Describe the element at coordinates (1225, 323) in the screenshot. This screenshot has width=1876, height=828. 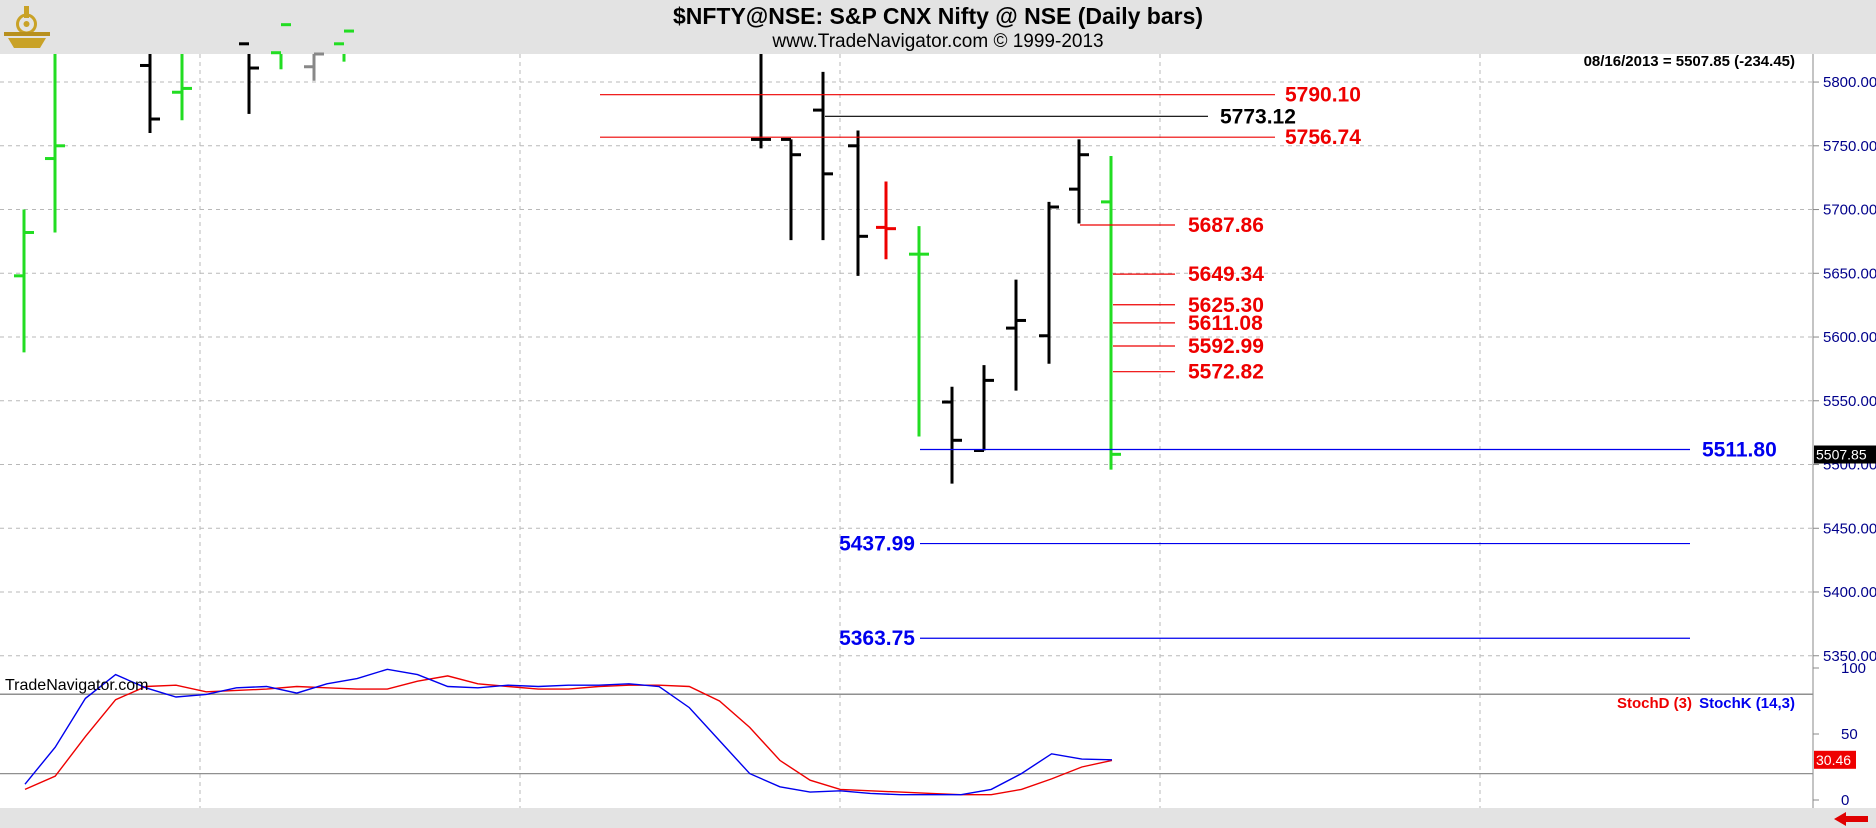
I see `level-label: 5611.08` at that location.